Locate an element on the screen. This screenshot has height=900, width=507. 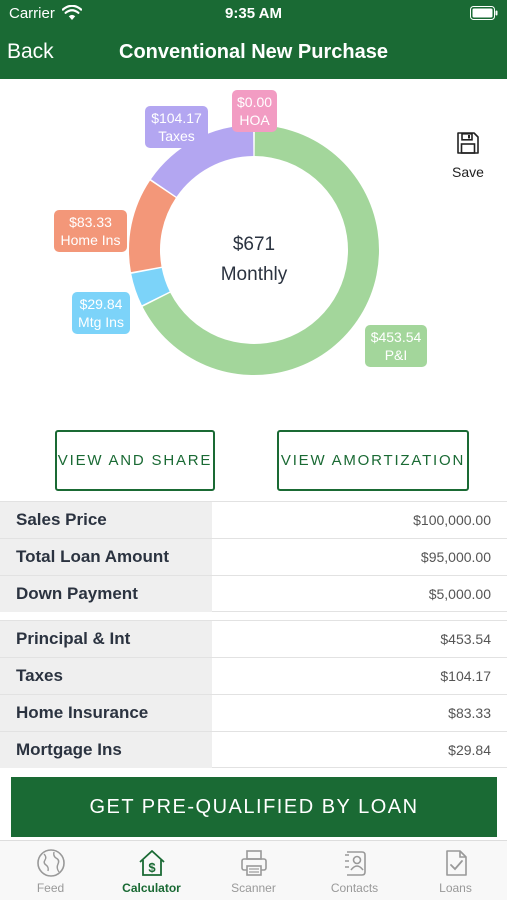
callout-value: $0.00 is located at coordinates (255, 102).